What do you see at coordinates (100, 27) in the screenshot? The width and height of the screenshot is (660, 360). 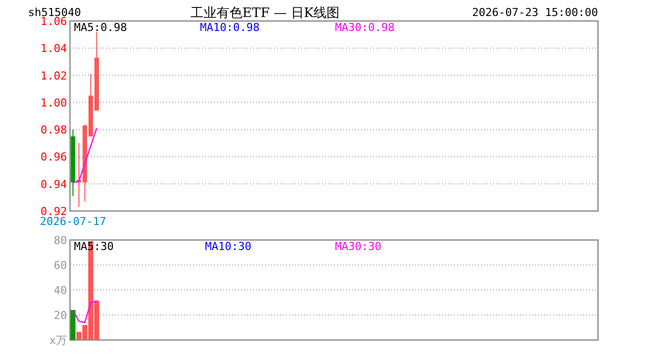 I see `annotation: MA5:0.98` at bounding box center [100, 27].